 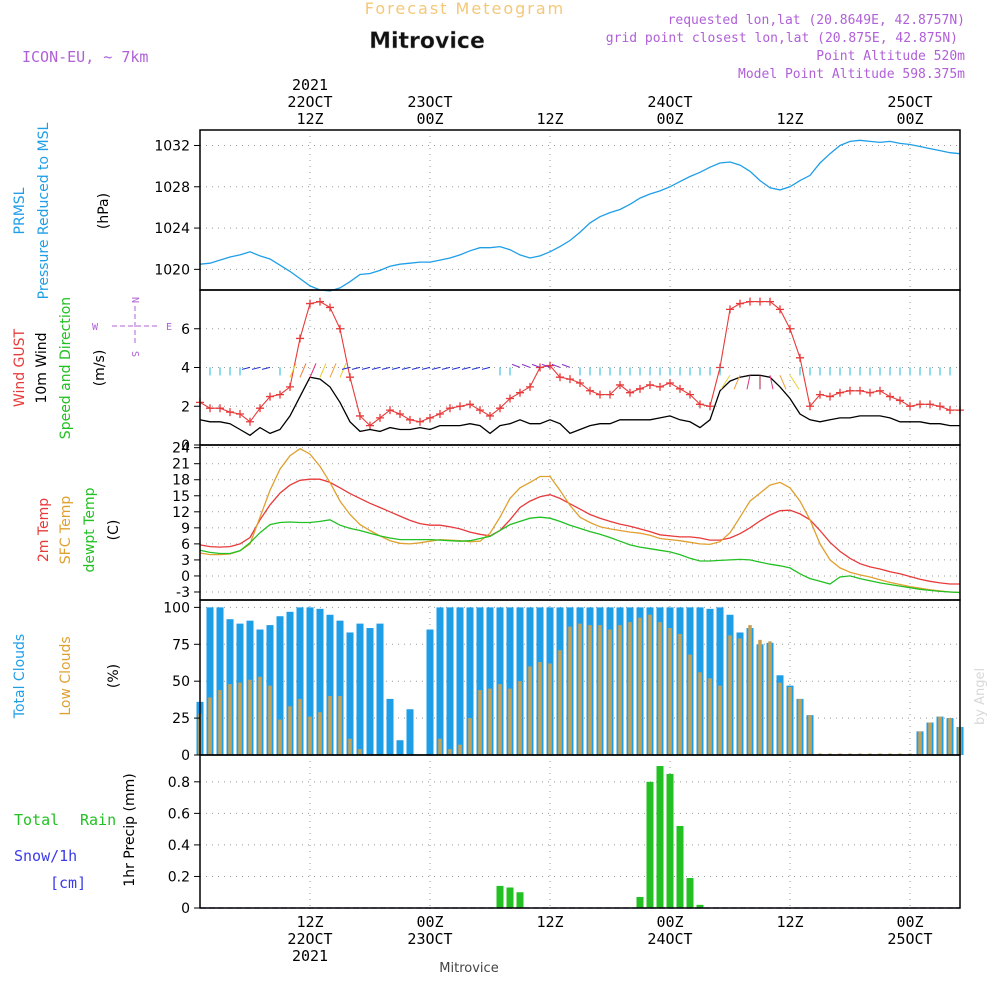 What do you see at coordinates (172, 270) in the screenshot?
I see `pressure-tick-label: 1020` at bounding box center [172, 270].